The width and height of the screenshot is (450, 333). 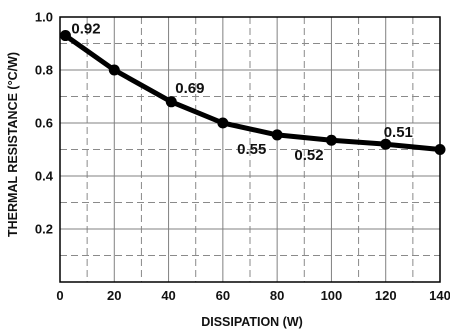 I want to click on data-label: 0.92, so click(x=85, y=29).